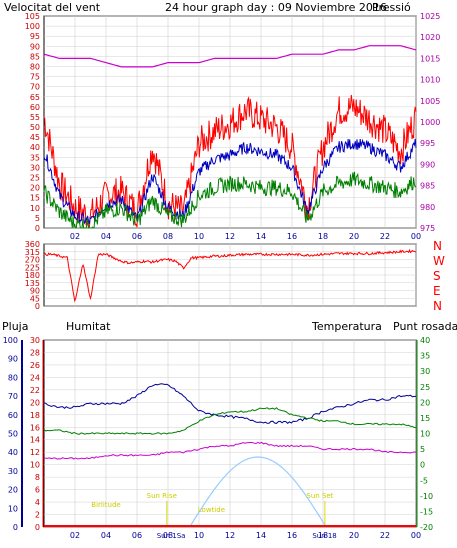  What do you see at coordinates (439, 261) in the screenshot?
I see `compass-letter: W` at bounding box center [439, 261].